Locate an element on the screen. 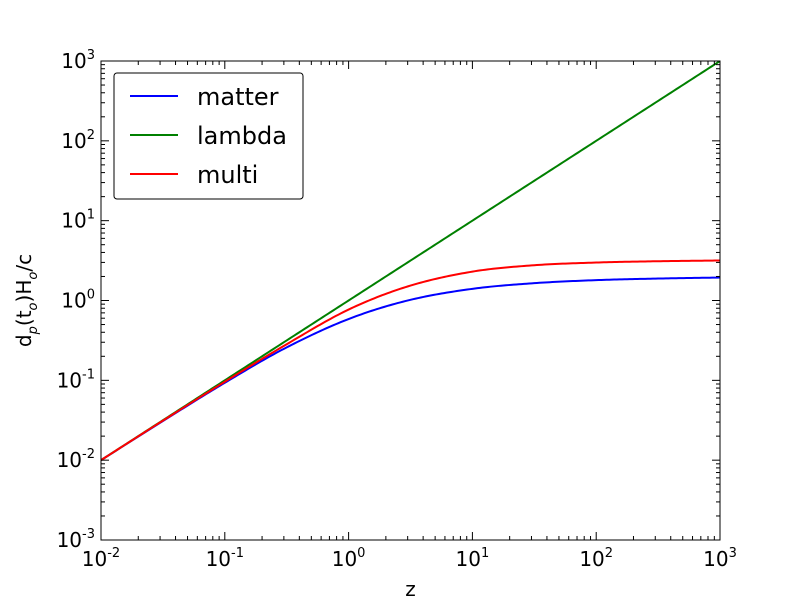 This screenshot has width=800, height=600. y-tick-exponent: -2 is located at coordinates (88, 454).